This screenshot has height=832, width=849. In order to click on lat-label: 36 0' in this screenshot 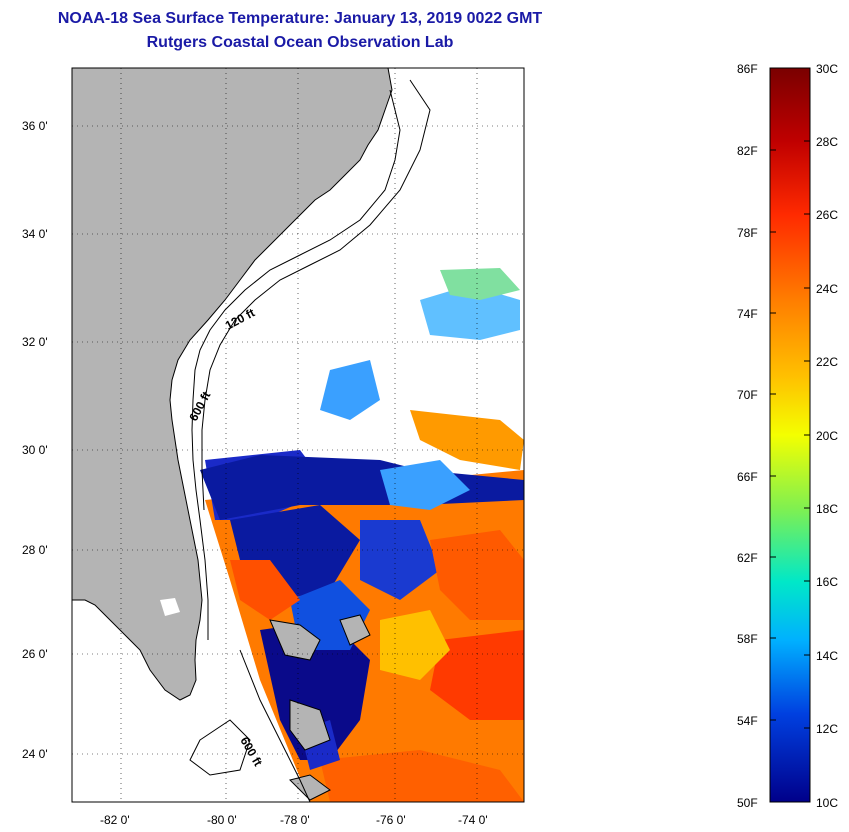, I will do `click(35, 126)`.